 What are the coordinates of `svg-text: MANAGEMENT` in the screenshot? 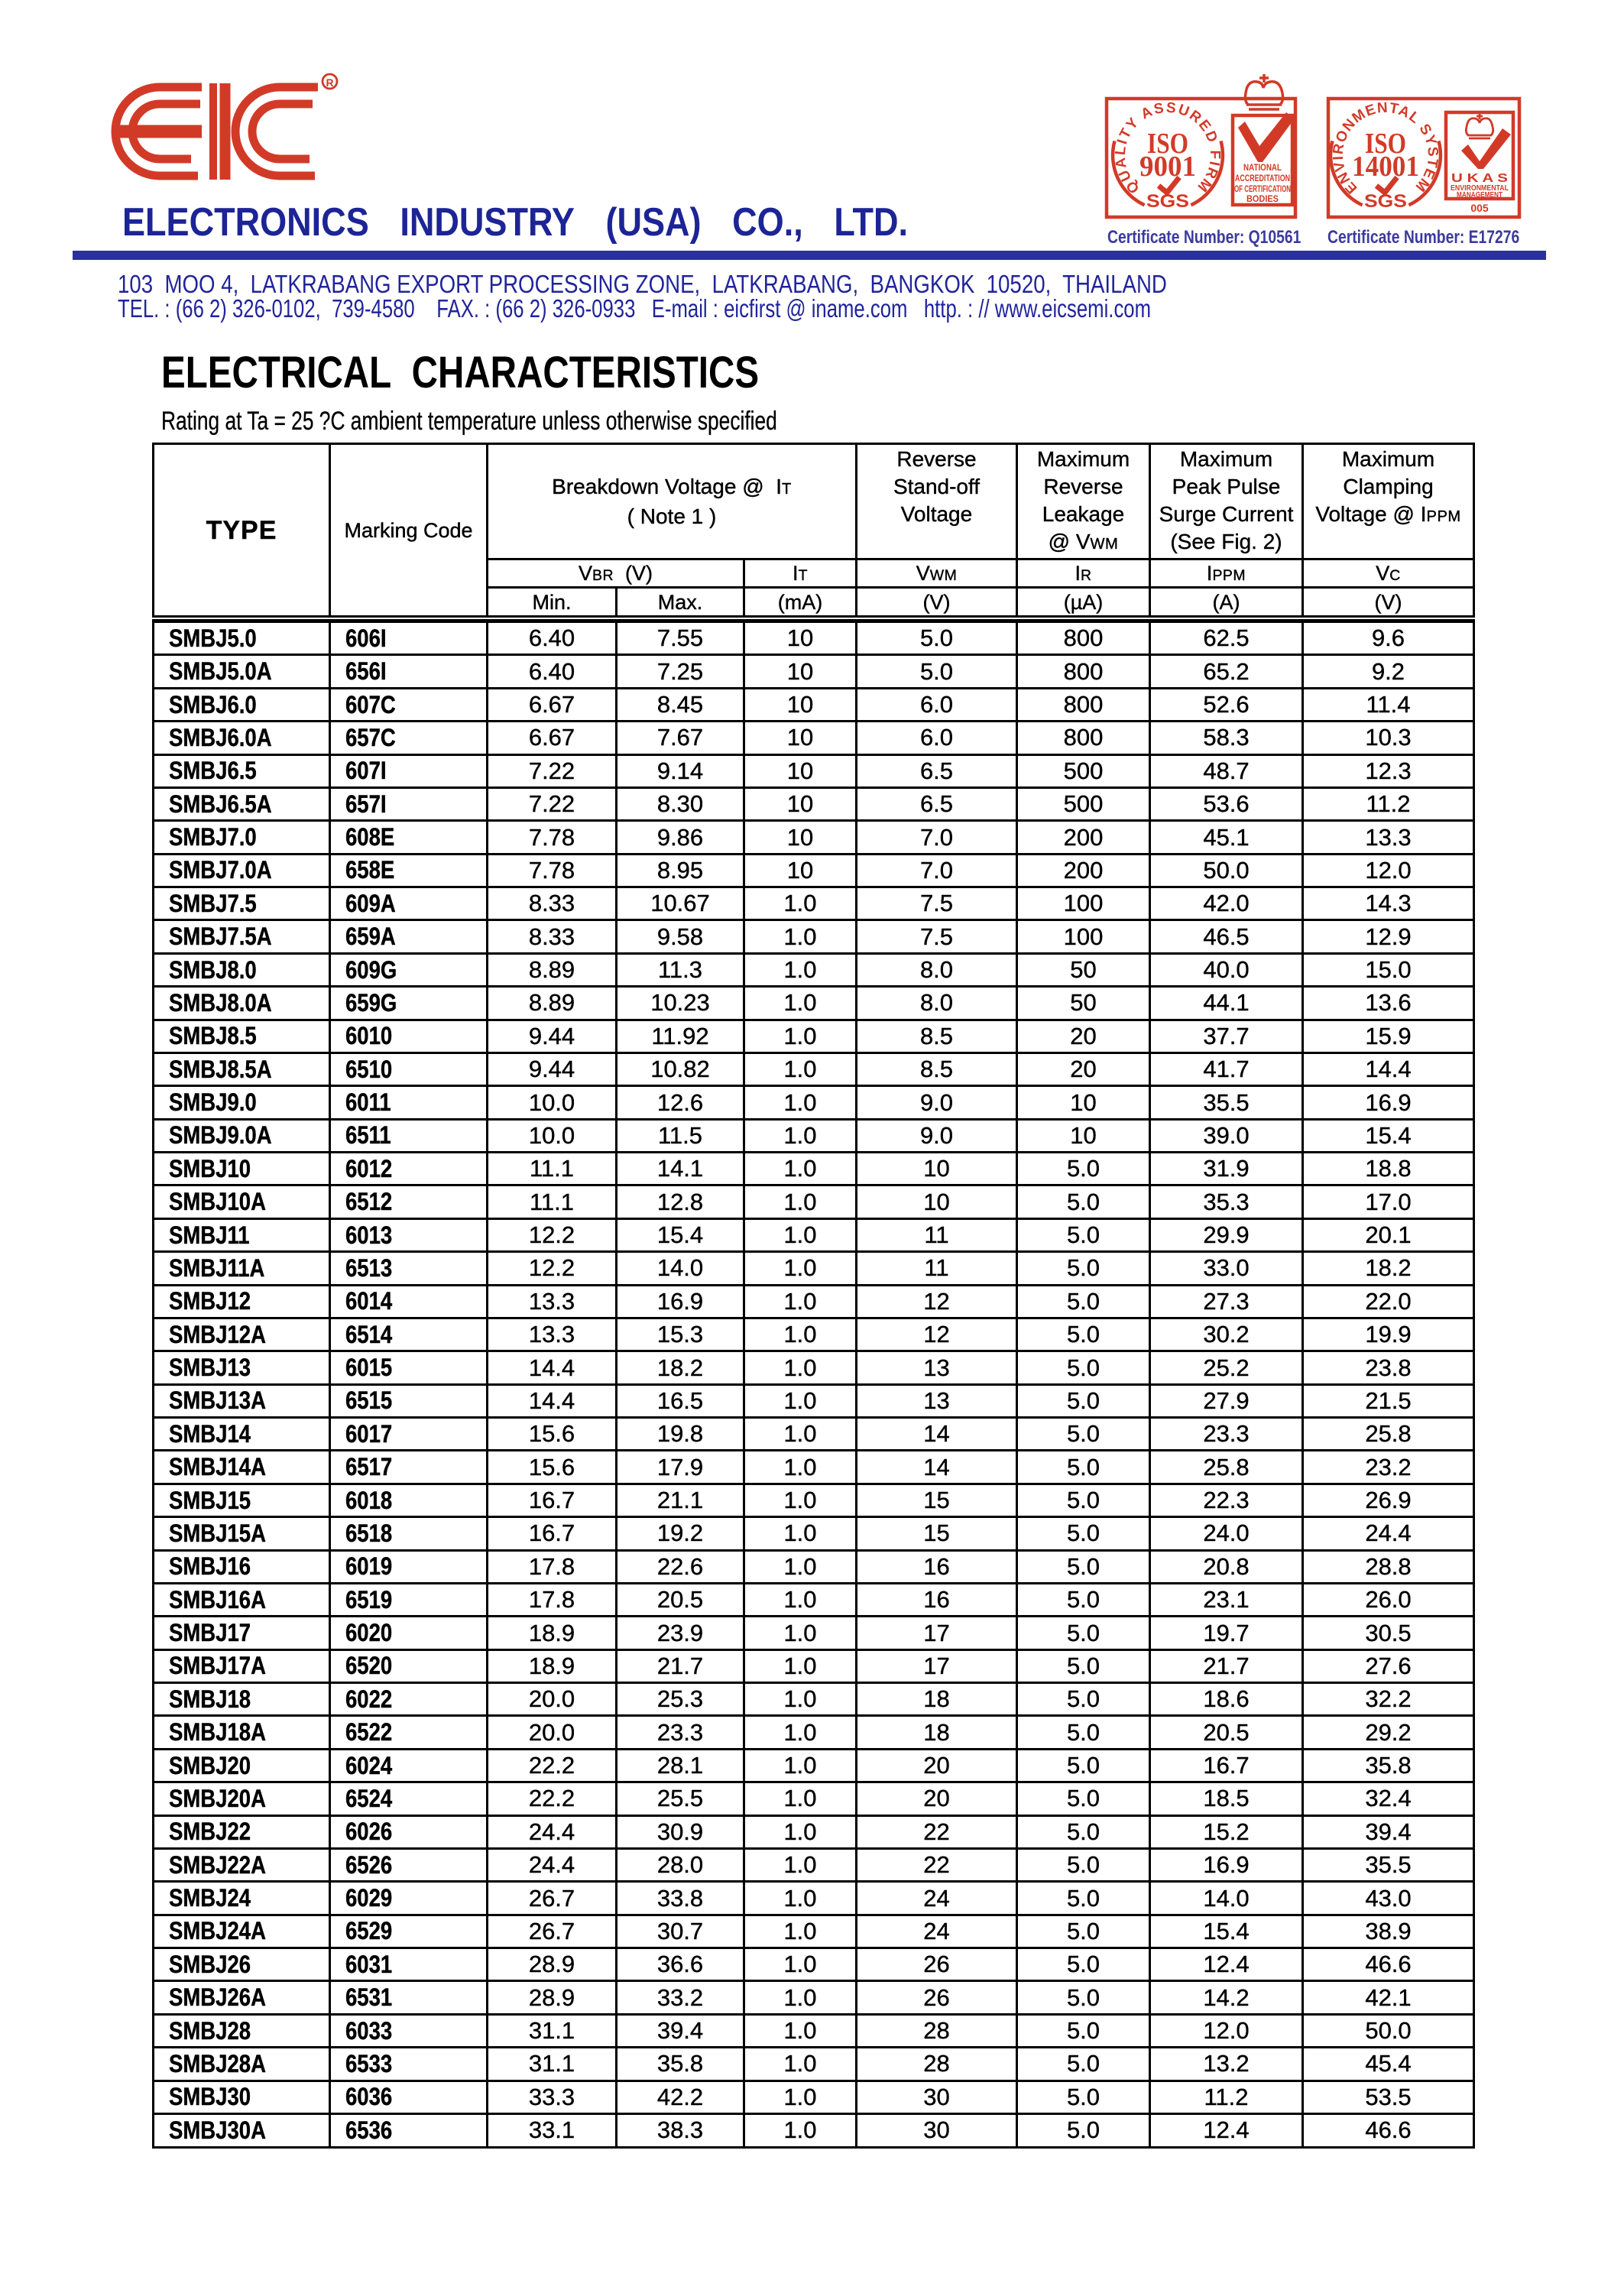 It's located at (1479, 195).